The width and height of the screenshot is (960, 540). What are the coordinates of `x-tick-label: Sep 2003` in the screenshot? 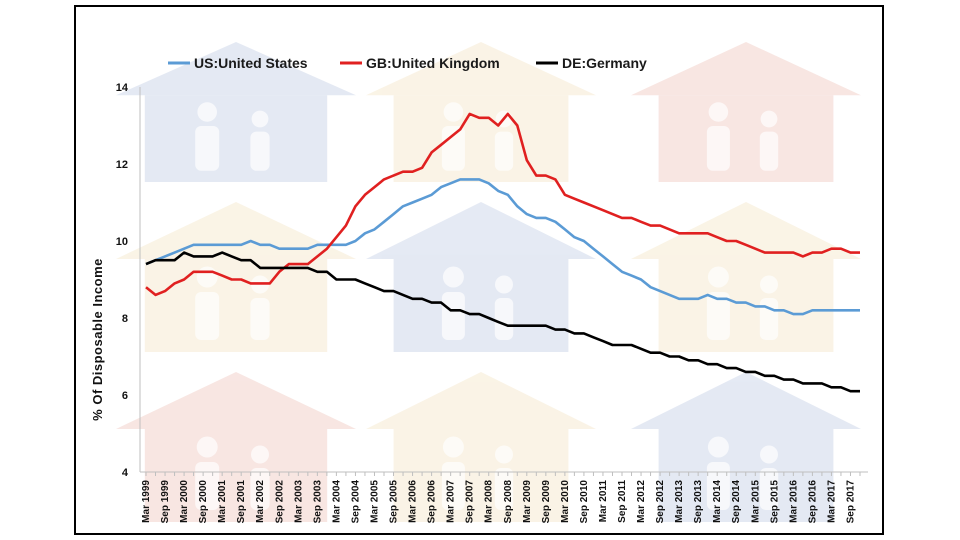 It's located at (317, 502).